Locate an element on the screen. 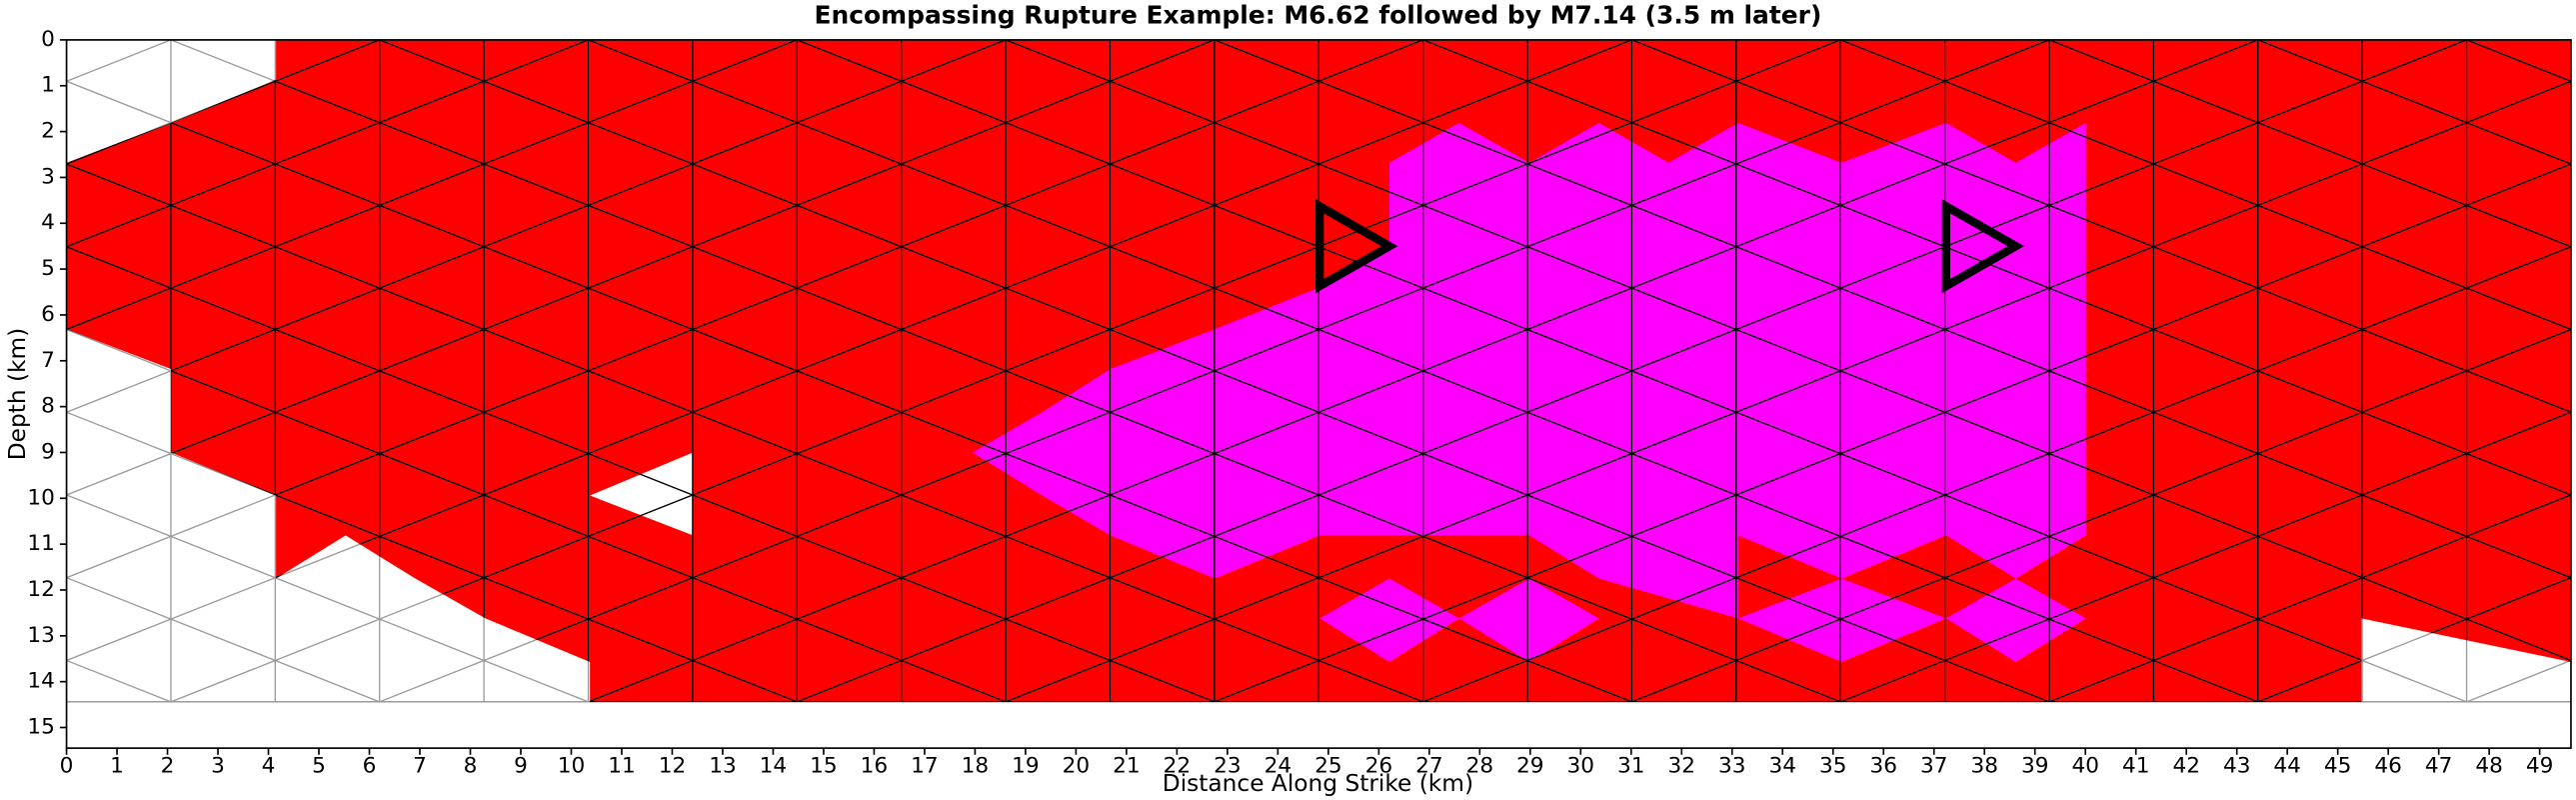 The image size is (2576, 800). x-tick-label: 5 is located at coordinates (319, 765).